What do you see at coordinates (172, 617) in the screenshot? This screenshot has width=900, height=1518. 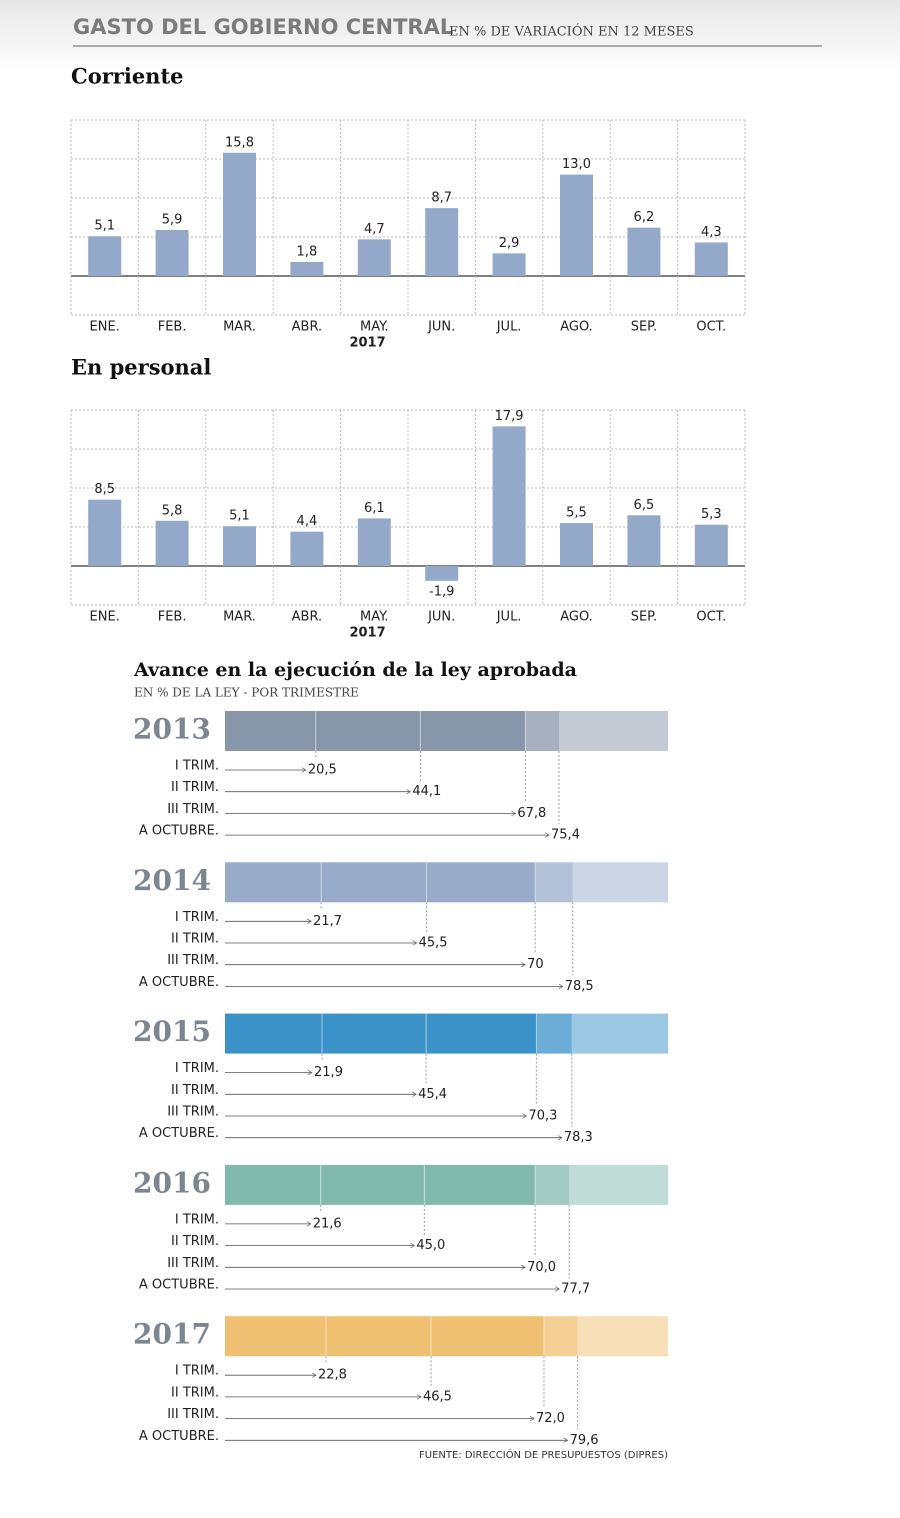 I see `x-tick-label: FEB.` at bounding box center [172, 617].